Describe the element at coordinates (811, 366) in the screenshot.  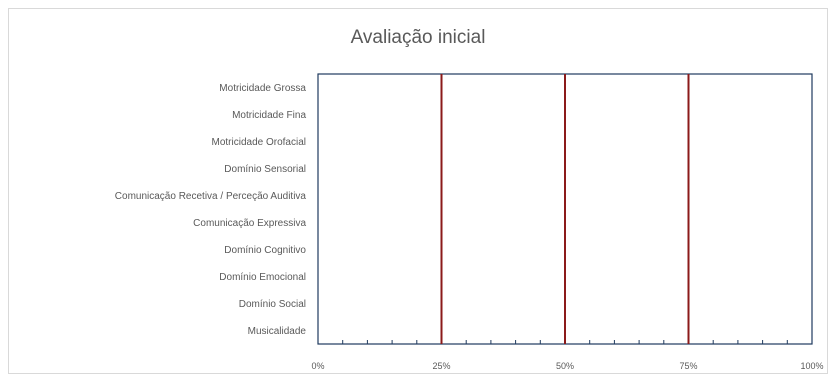
I see `x-tick-label: 100%` at that location.